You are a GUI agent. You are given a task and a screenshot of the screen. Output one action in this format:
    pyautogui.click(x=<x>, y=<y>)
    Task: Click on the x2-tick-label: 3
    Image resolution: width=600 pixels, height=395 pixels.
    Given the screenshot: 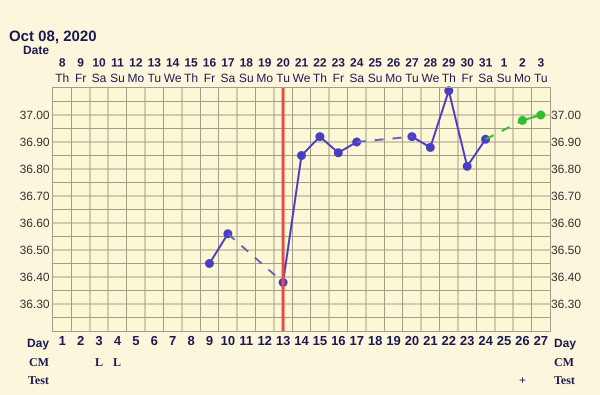 What is the action you would take?
    pyautogui.click(x=99, y=340)
    